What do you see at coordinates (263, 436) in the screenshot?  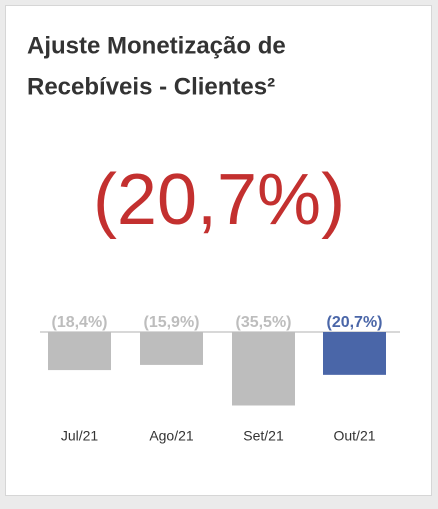 I see `x-tick-label: Set/21` at bounding box center [263, 436].